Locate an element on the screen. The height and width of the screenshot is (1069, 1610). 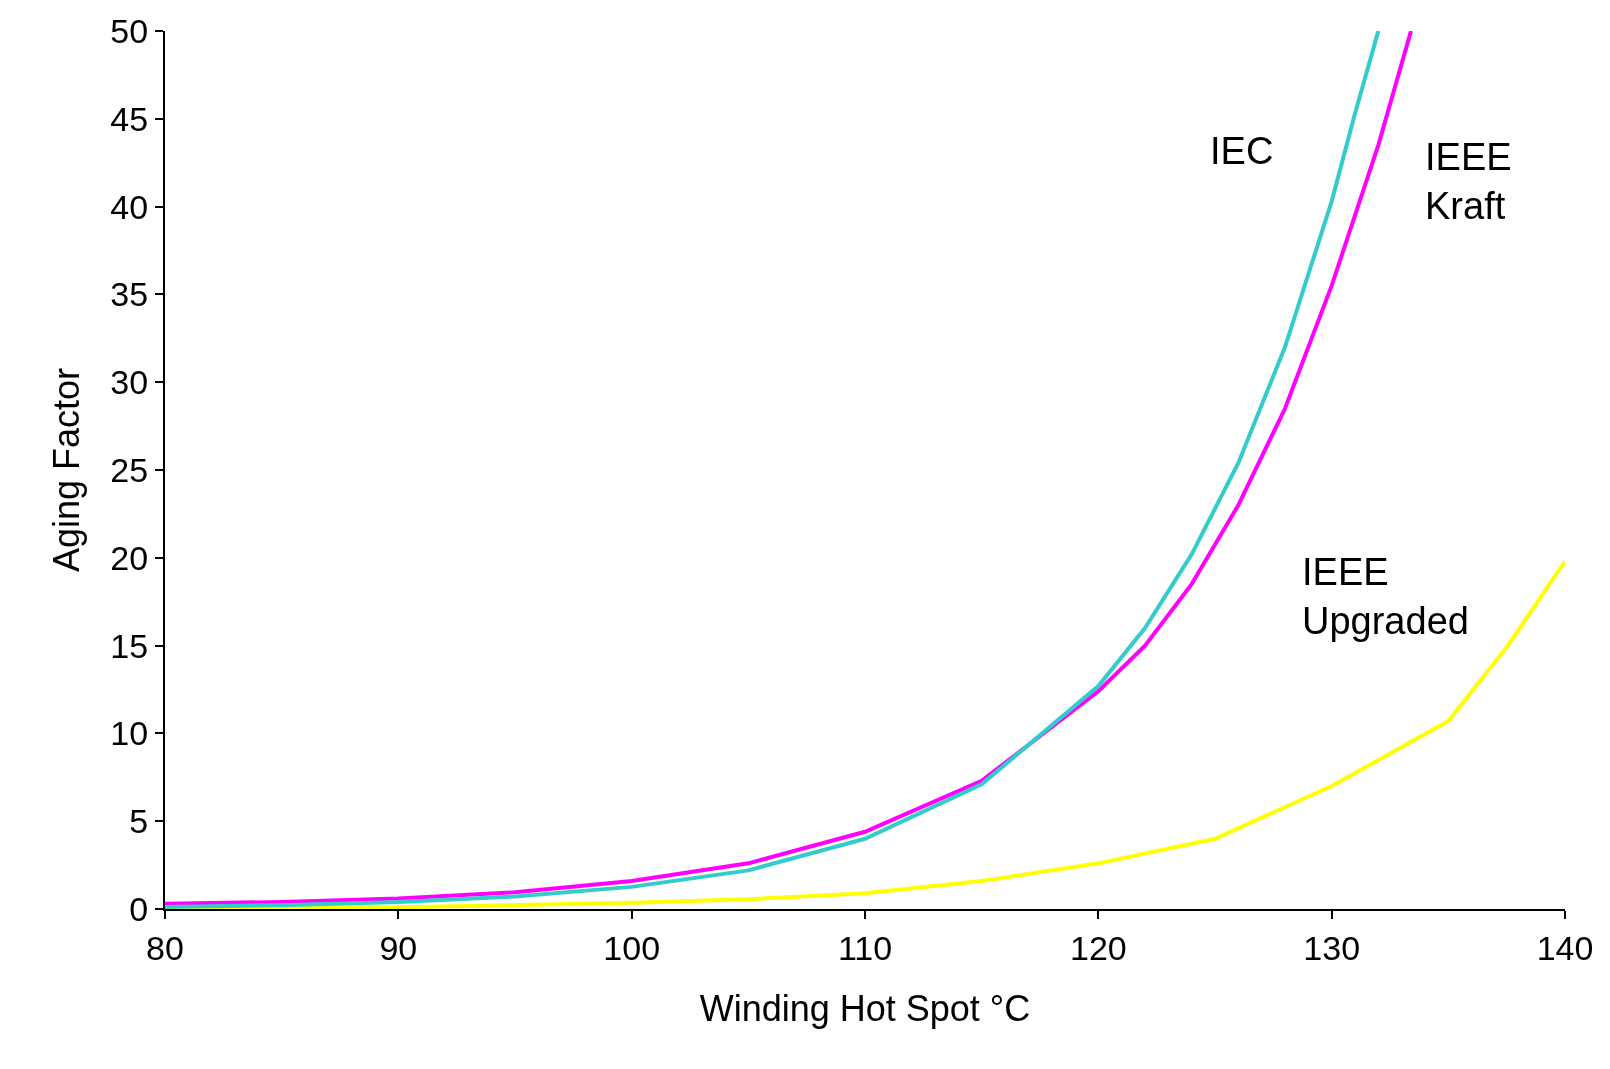
series-label: IEEE Kraft is located at coordinates (1468, 182).